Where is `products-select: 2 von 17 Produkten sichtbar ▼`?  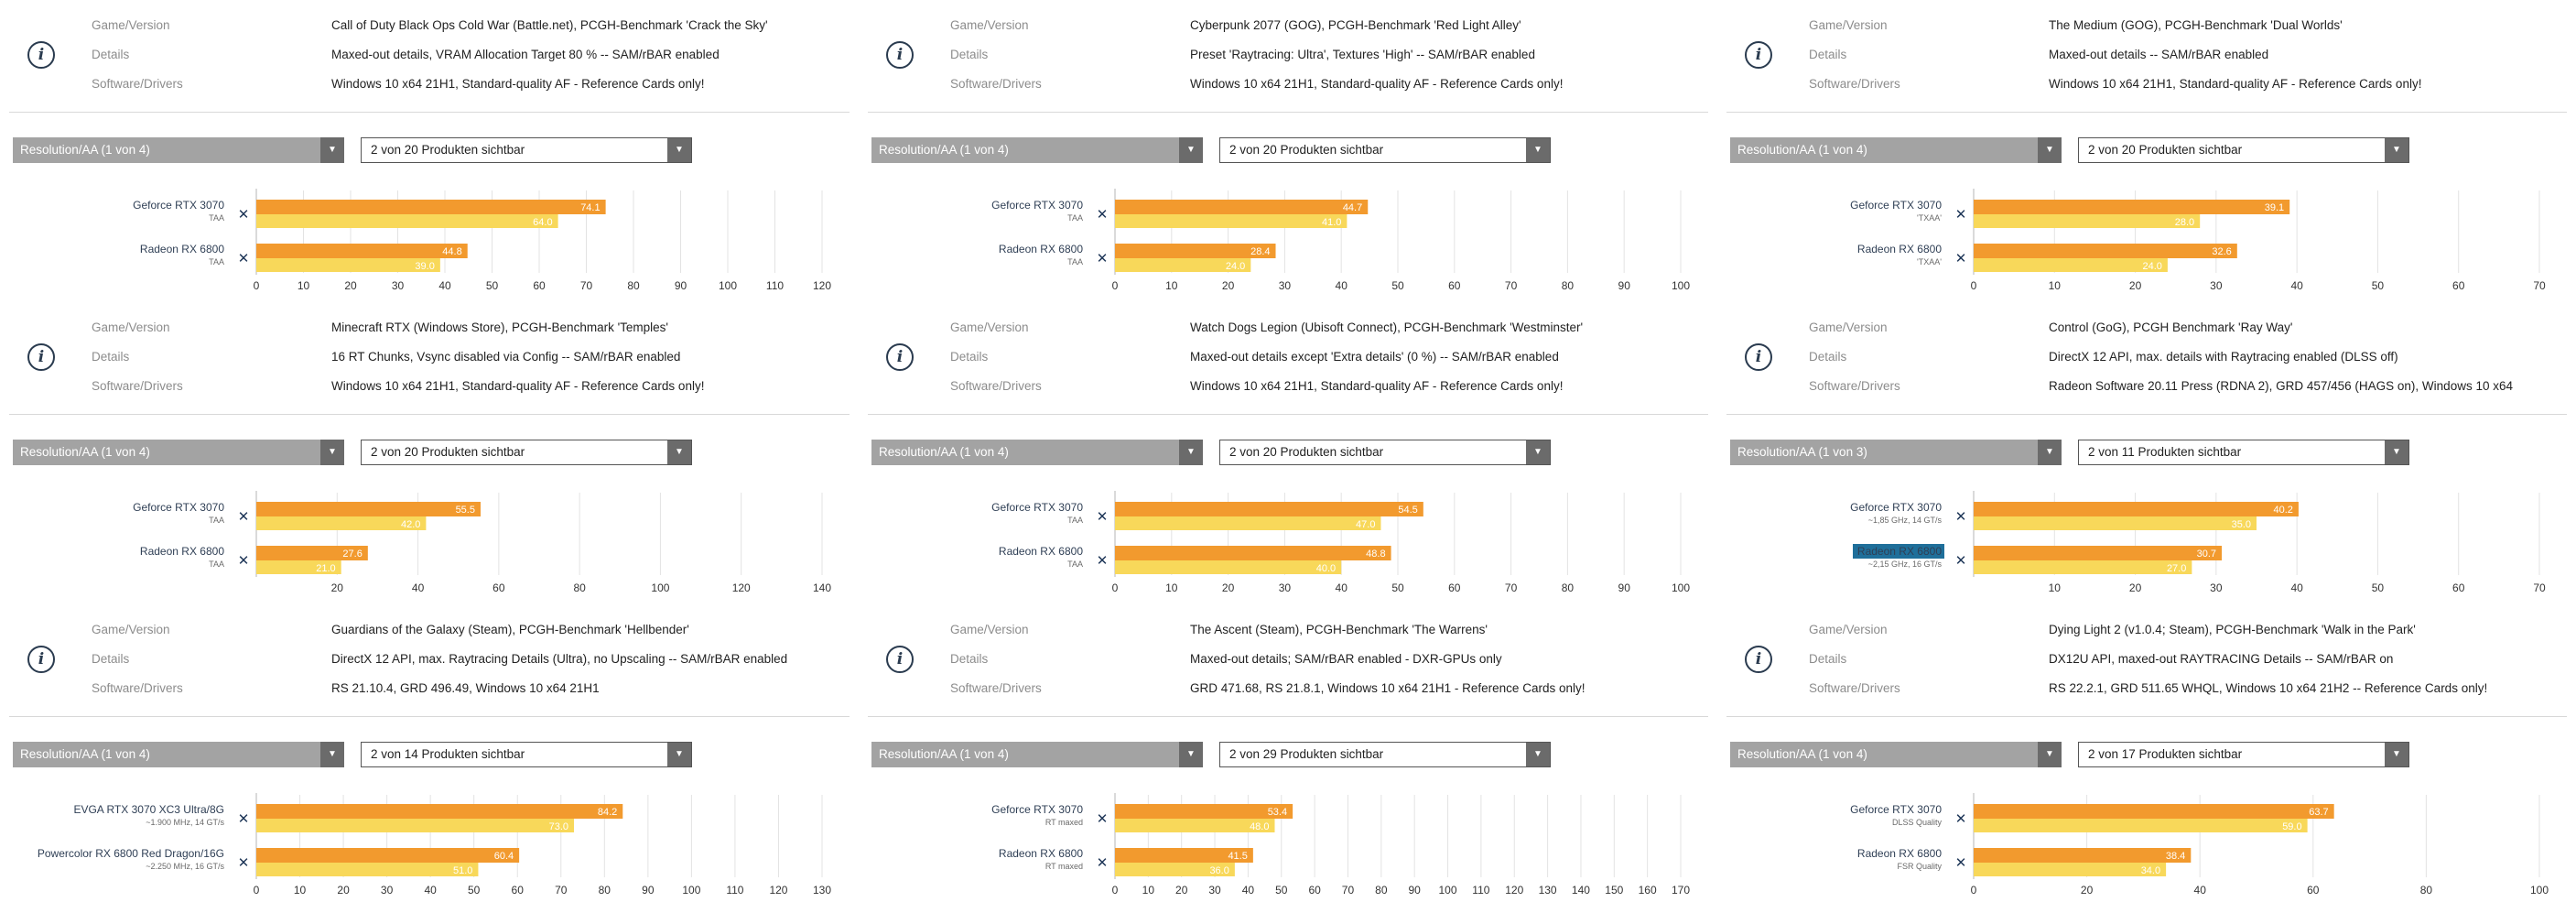 products-select: 2 von 17 Produkten sichtbar ▼ is located at coordinates (2244, 754).